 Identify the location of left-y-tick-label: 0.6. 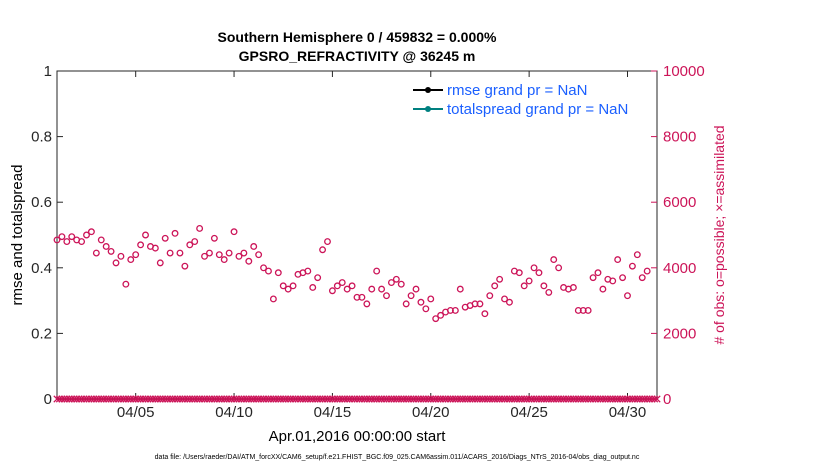
(41, 202).